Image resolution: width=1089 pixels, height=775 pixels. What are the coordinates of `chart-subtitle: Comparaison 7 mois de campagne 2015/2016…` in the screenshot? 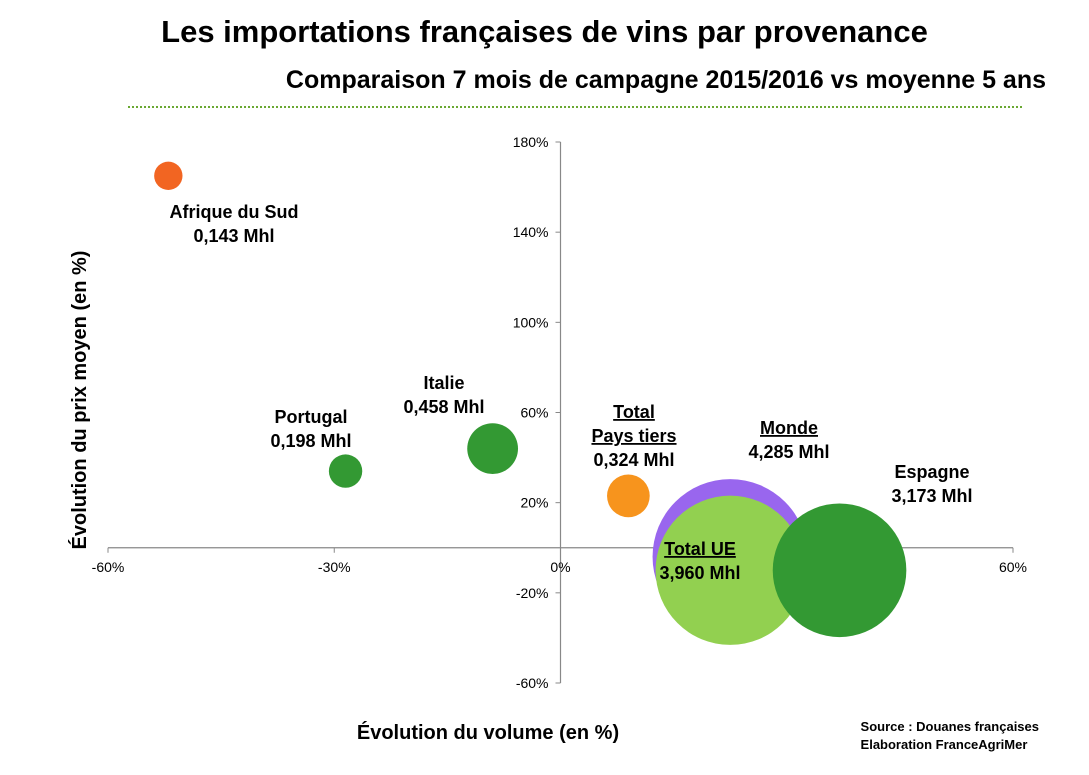 It's located at (665, 80).